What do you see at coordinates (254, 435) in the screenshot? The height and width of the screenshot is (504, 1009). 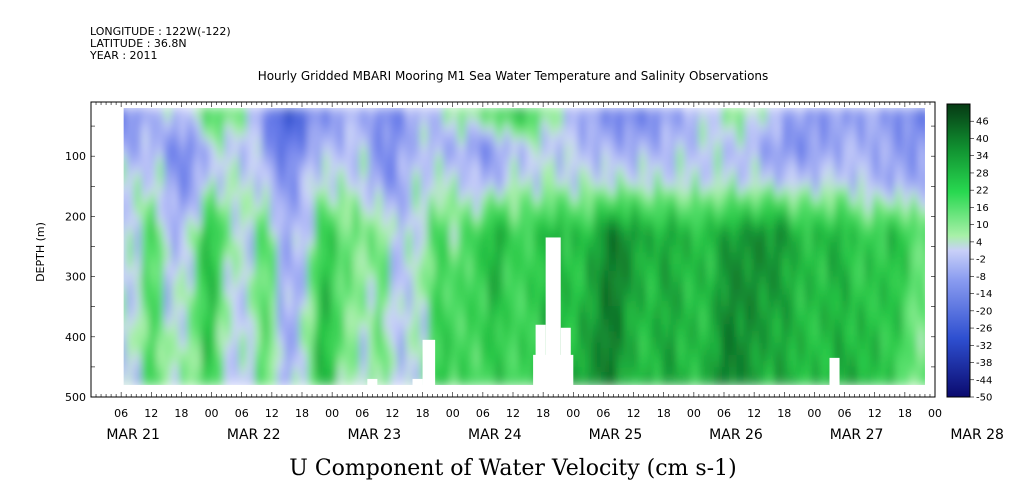 I see `day-label: MAR 22` at bounding box center [254, 435].